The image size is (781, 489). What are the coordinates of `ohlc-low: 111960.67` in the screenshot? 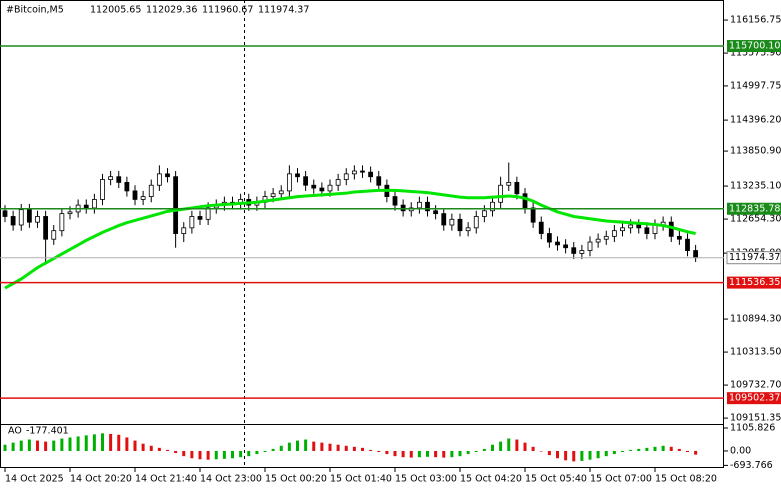 It's located at (227, 10).